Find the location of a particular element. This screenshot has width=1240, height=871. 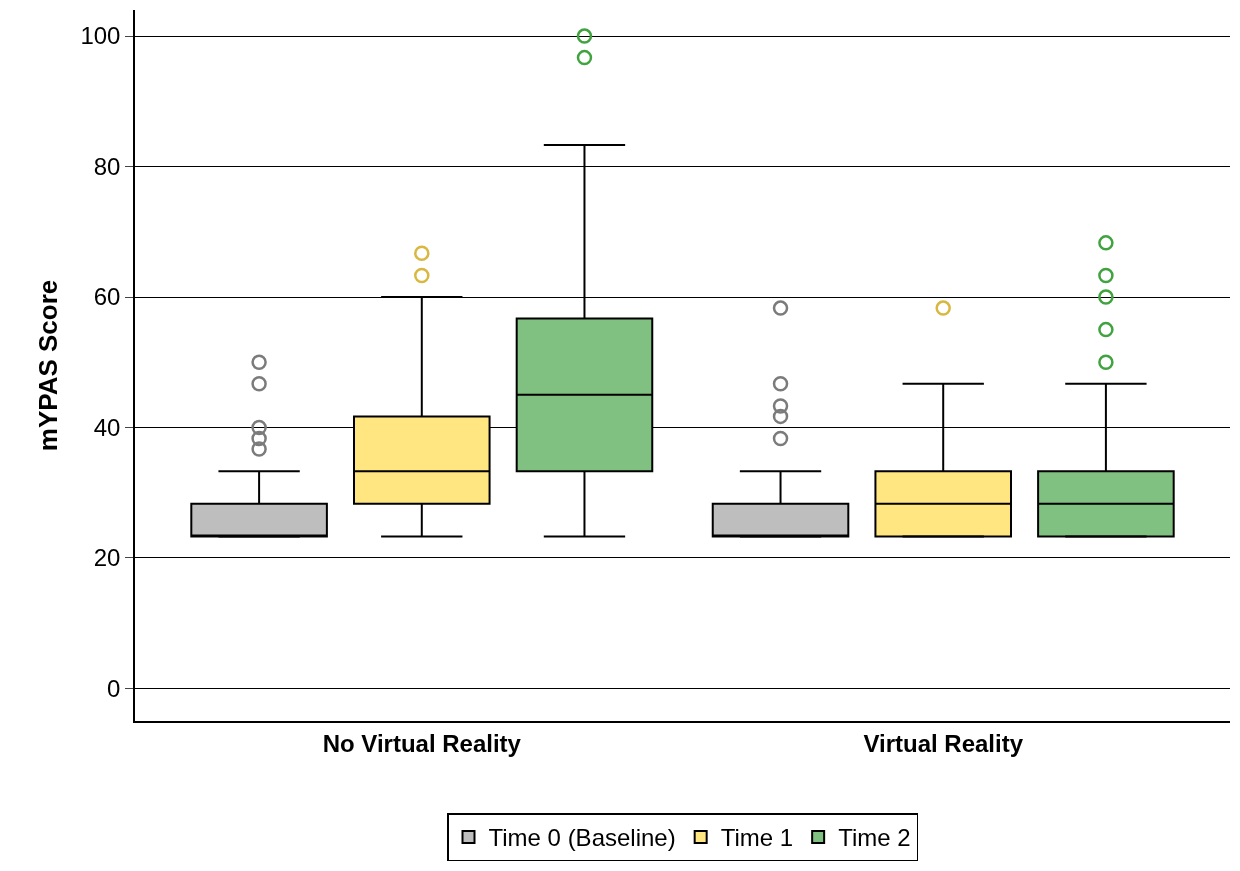

legend-label: Time 2 is located at coordinates (874, 838).